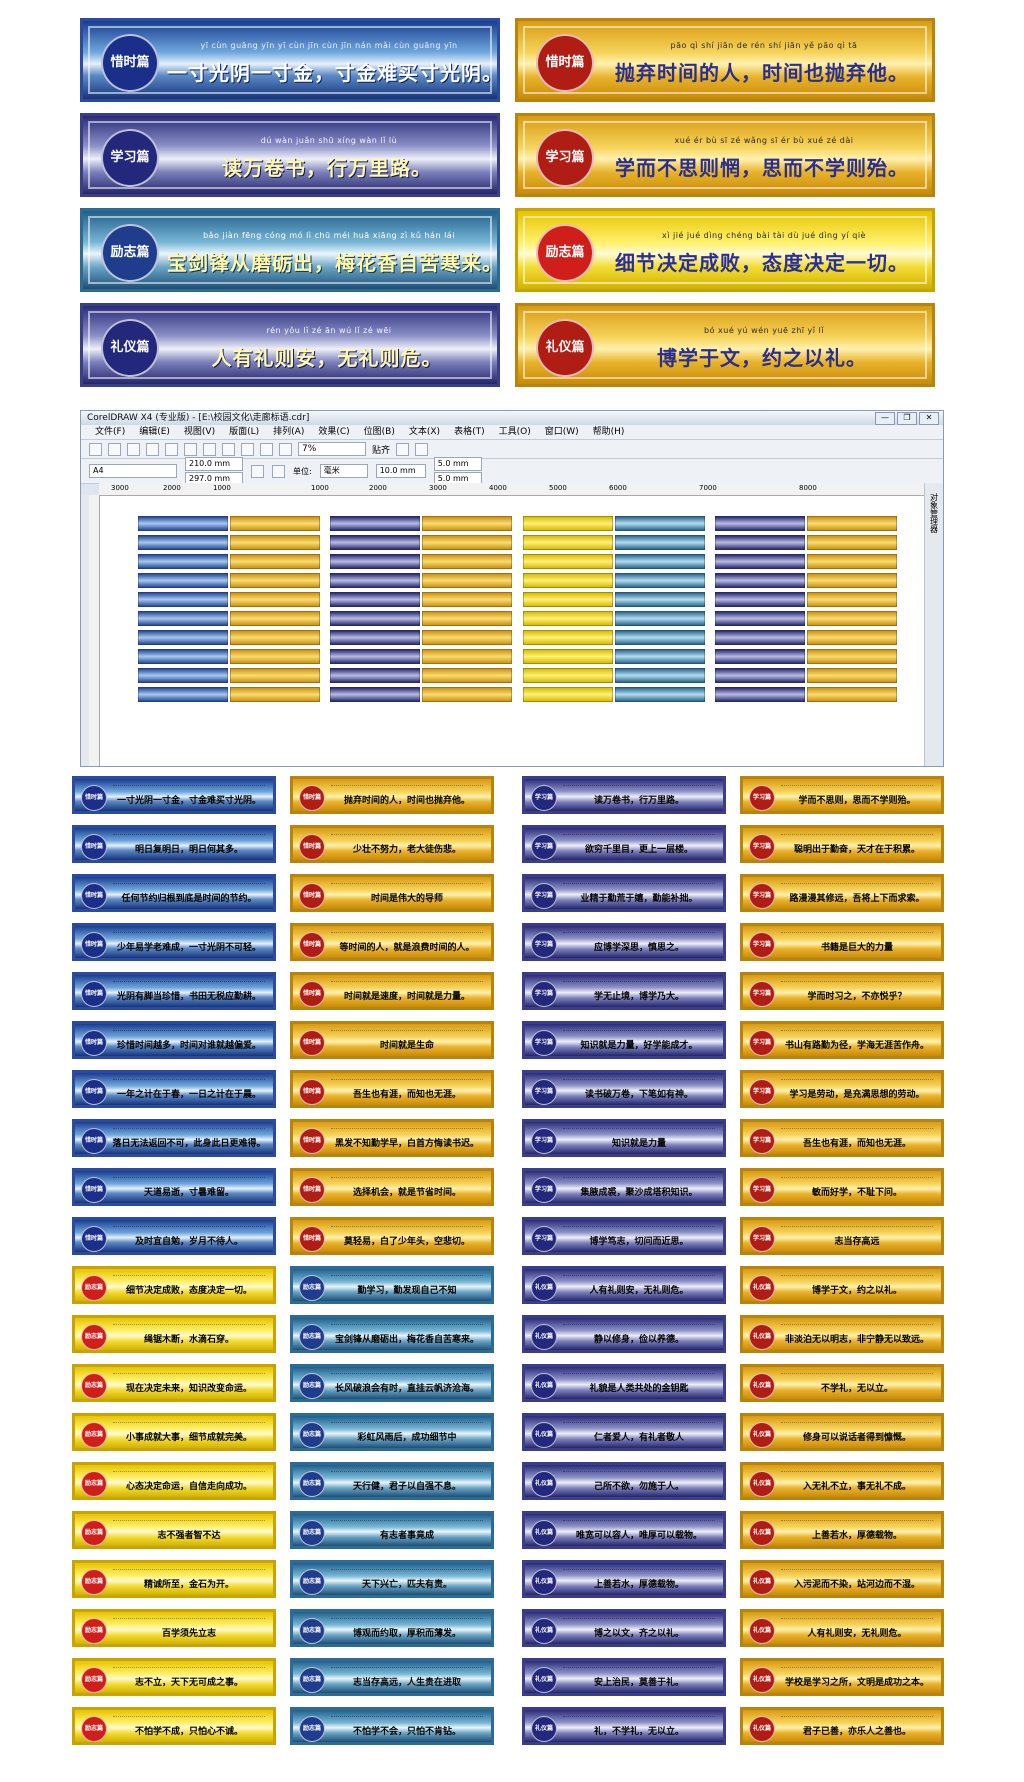  Describe the element at coordinates (247, 449) in the screenshot. I see `redo-icon` at that location.